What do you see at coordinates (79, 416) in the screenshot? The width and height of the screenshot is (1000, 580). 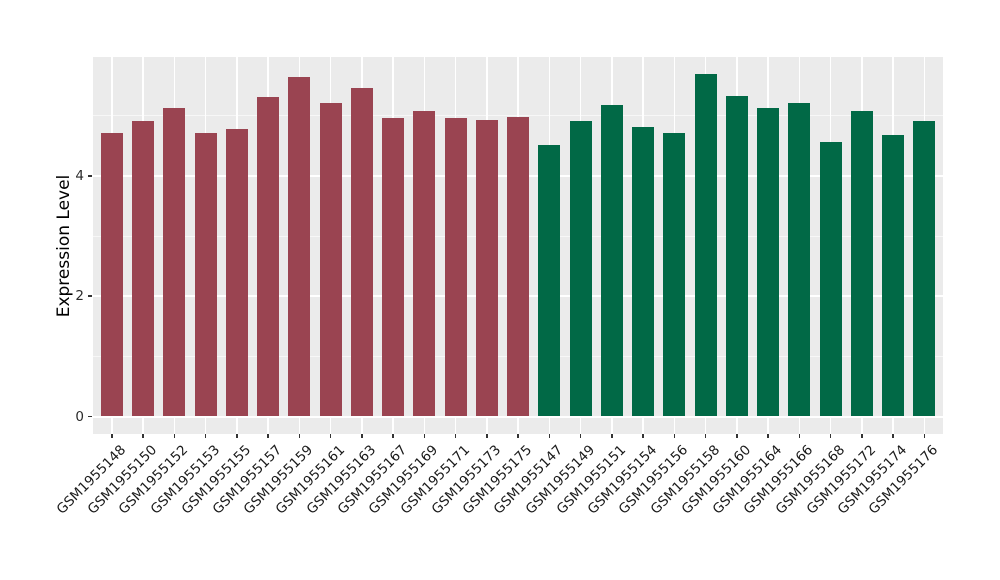 I see `y-tick-label: 0` at bounding box center [79, 416].